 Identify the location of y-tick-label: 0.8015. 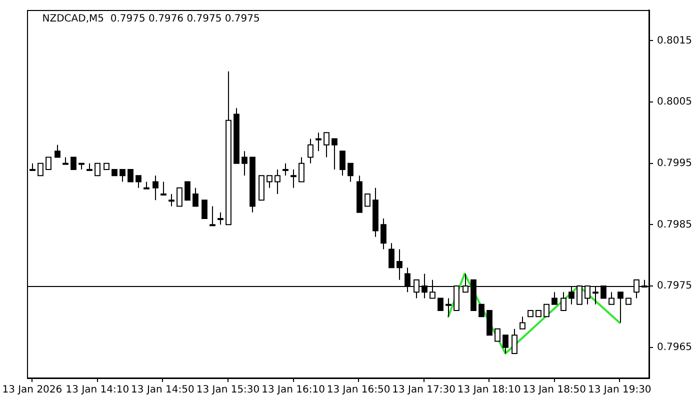
(674, 40).